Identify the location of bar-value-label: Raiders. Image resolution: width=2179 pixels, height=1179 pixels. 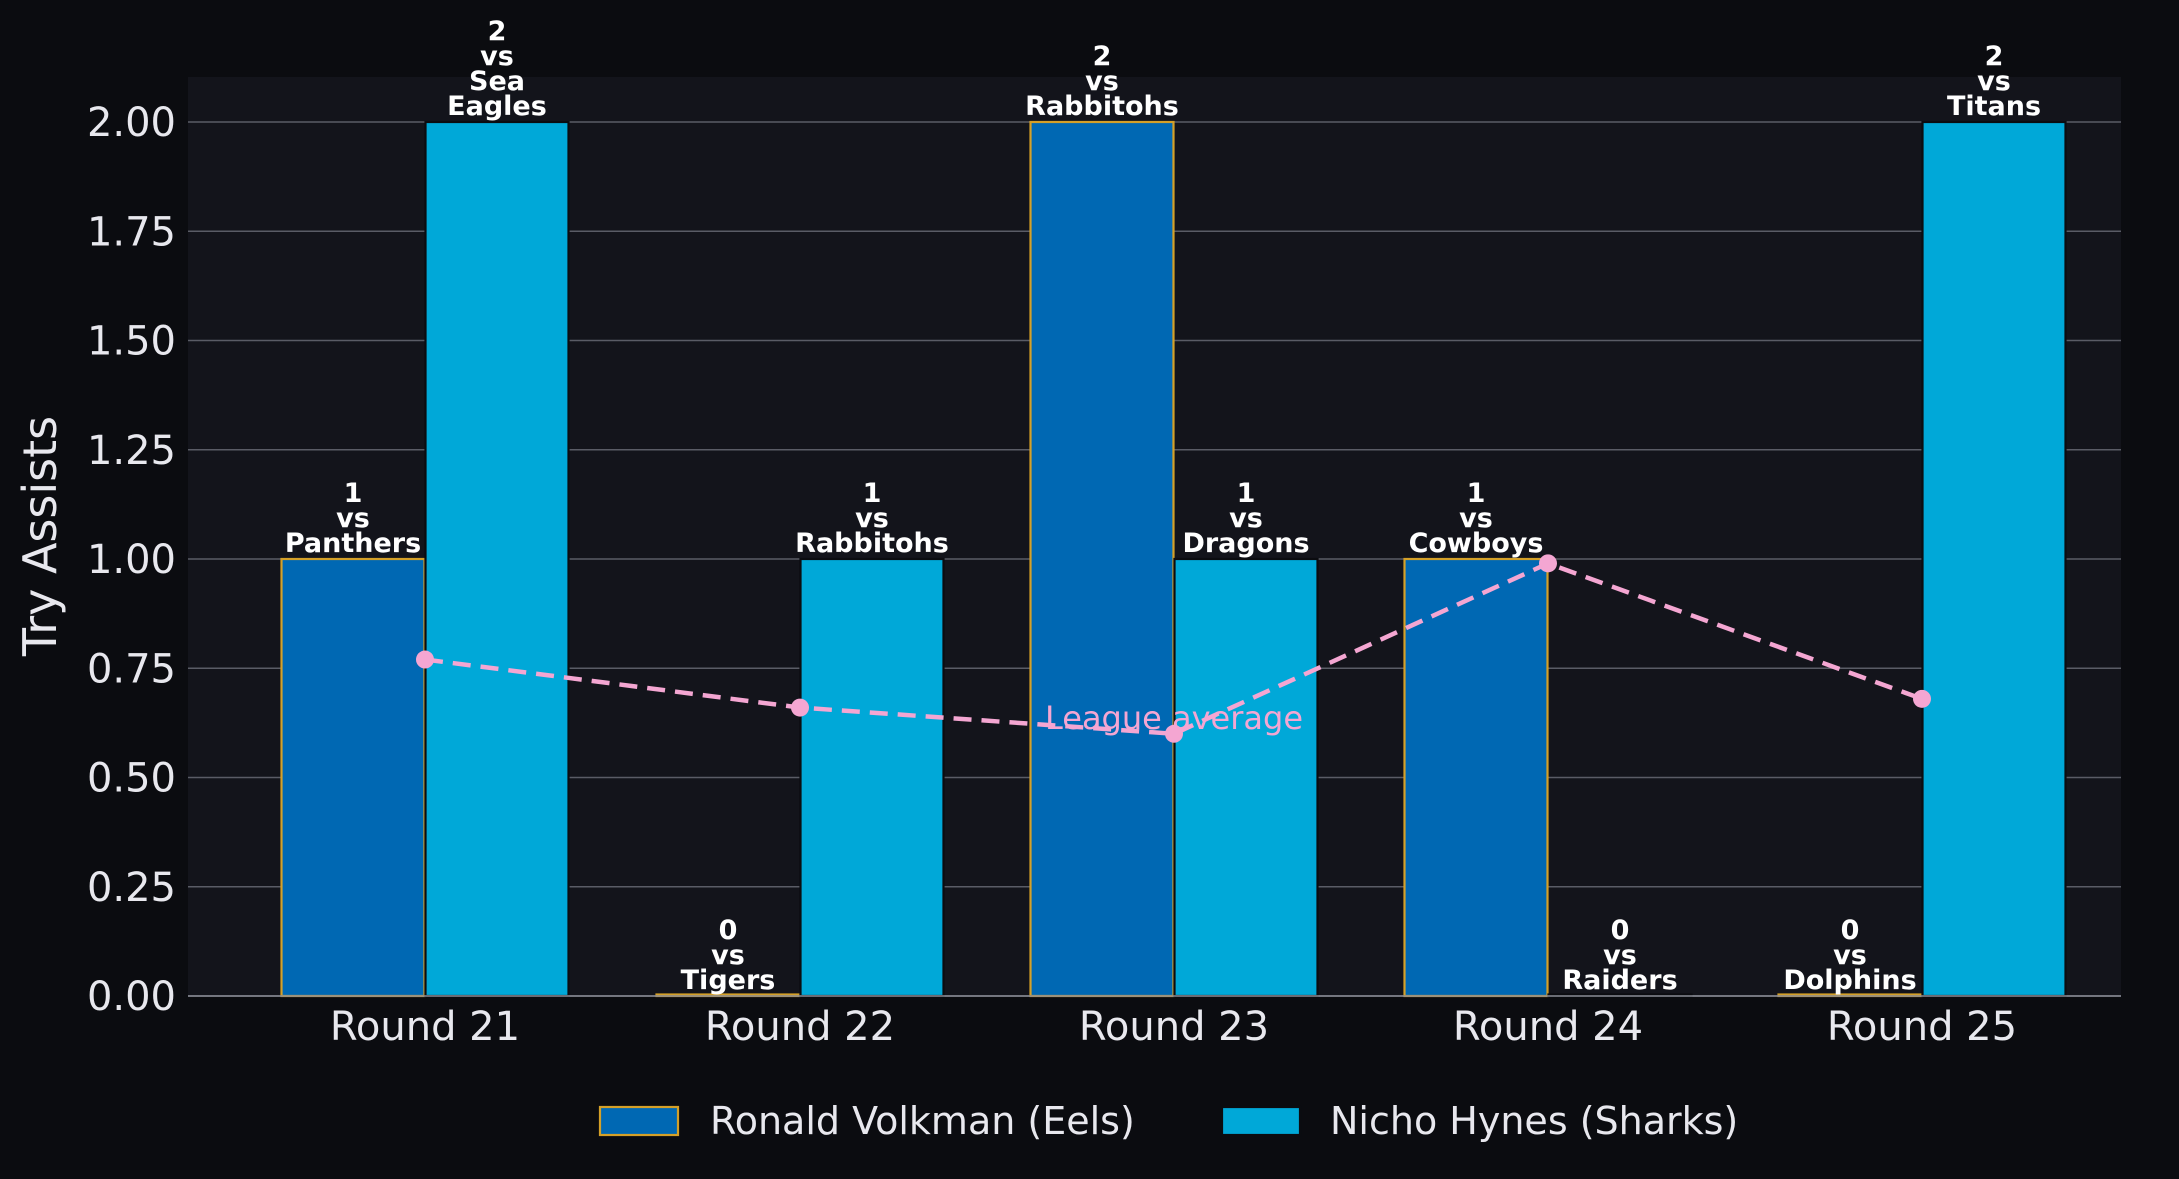
(1619, 980).